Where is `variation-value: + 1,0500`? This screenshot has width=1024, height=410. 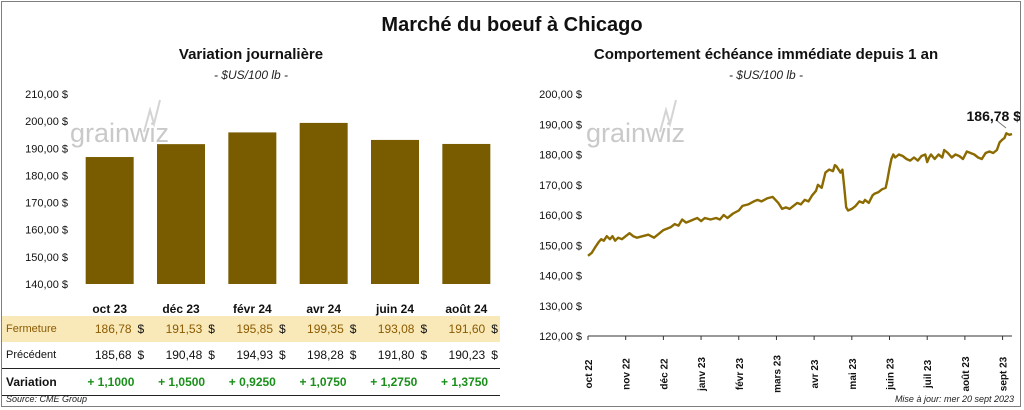 variation-value: + 1,0500 is located at coordinates (181, 382).